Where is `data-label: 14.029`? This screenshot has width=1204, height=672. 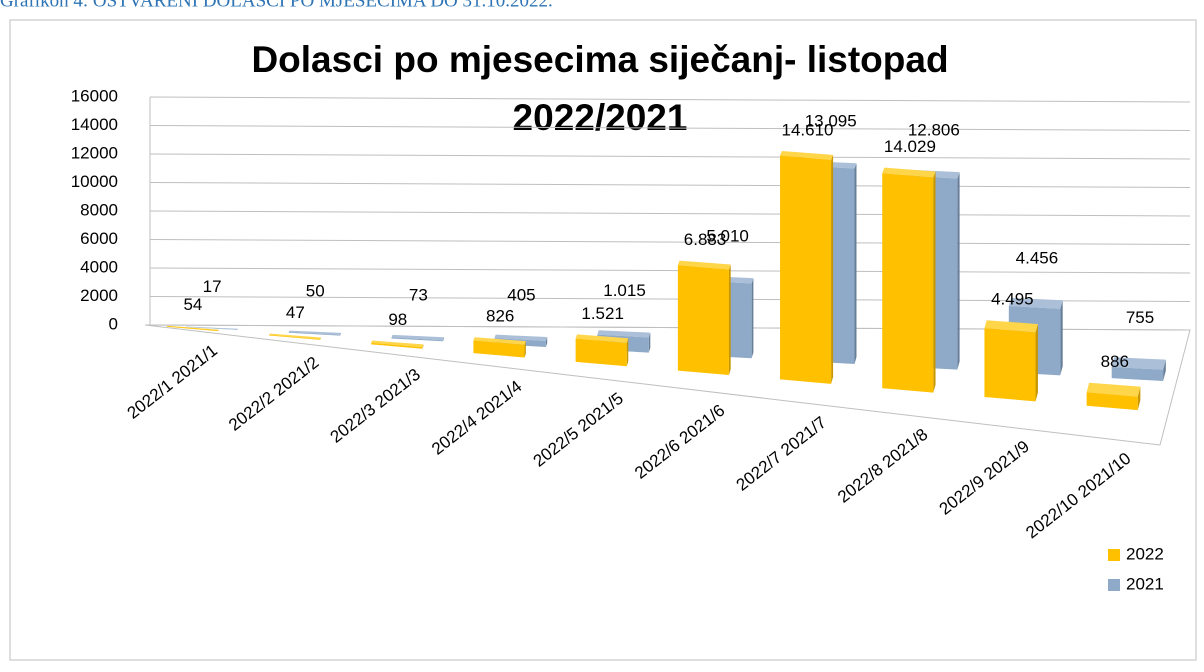
data-label: 14.029 is located at coordinates (910, 146).